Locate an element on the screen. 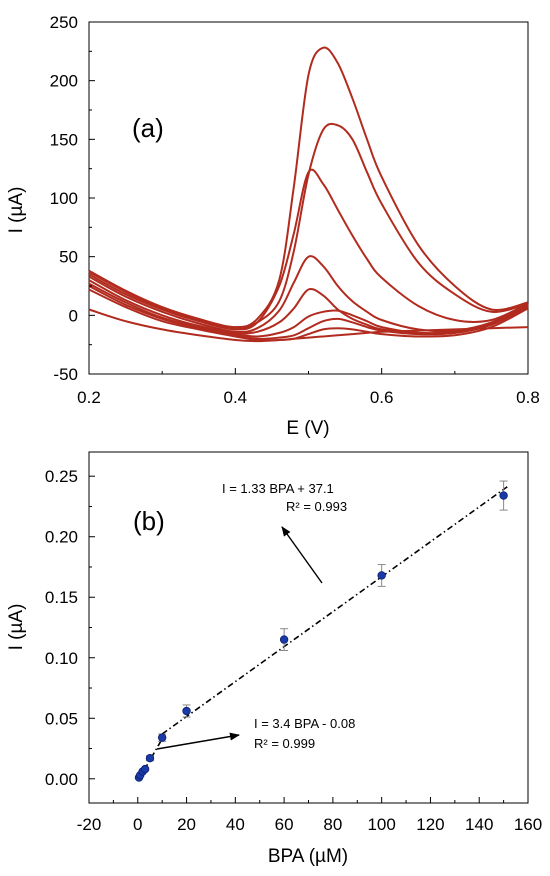 Image resolution: width=550 pixels, height=876 pixels. panel-b-x-tick-label: 20 is located at coordinates (186, 824).